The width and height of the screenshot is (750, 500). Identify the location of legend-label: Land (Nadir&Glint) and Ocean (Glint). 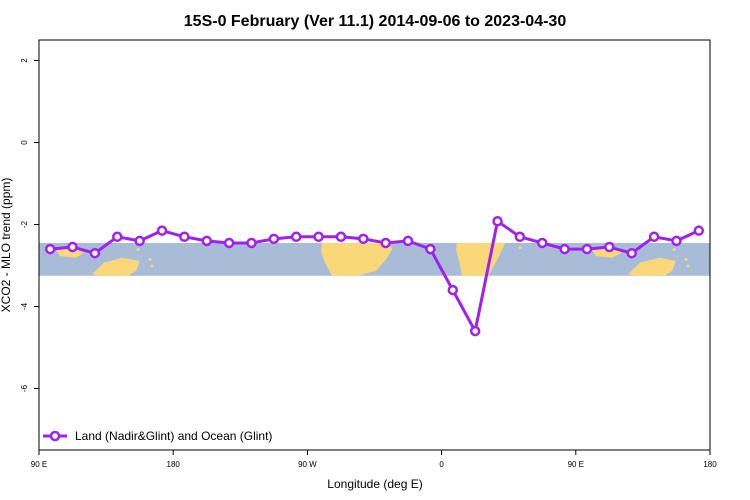
(173, 436).